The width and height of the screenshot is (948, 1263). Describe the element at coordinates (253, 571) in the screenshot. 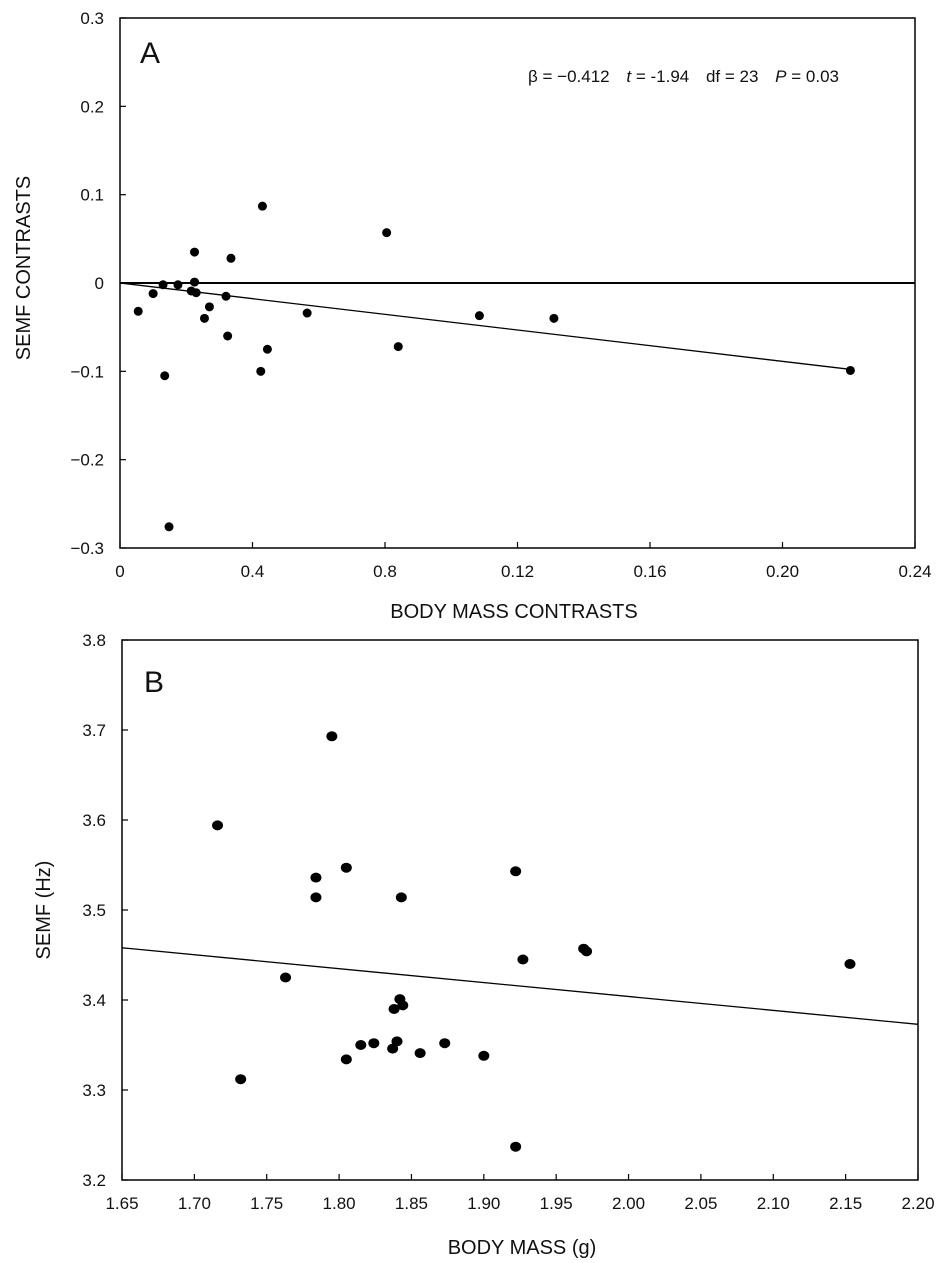

I see `x-tick-label: 0.4` at that location.